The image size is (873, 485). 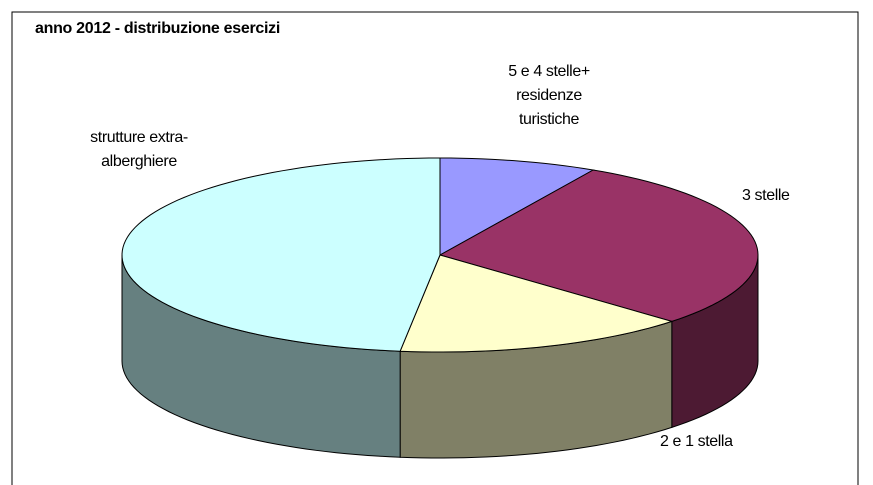 I want to click on slice-label: 5 e 4 stelle+ residenze turistiche, so click(x=549, y=95).